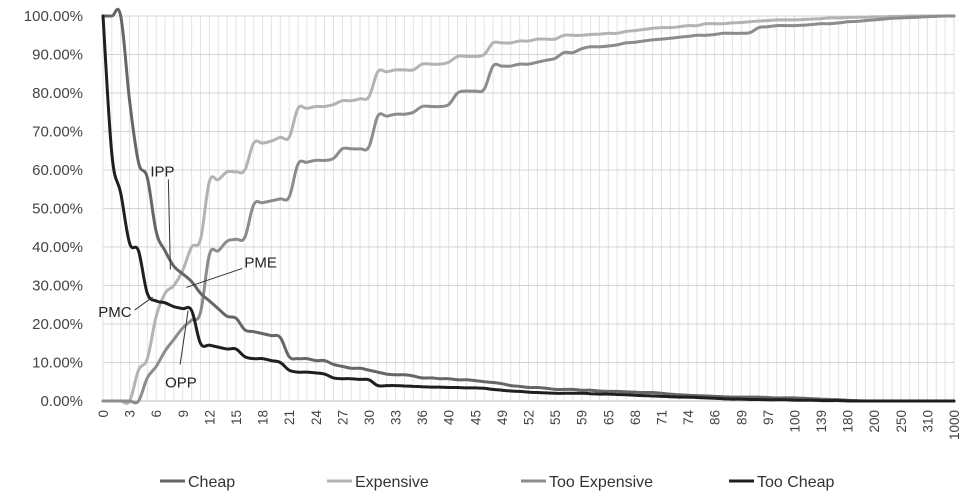 The width and height of the screenshot is (970, 497). Describe the element at coordinates (183, 414) in the screenshot. I see `x-tick-label: 9` at that location.